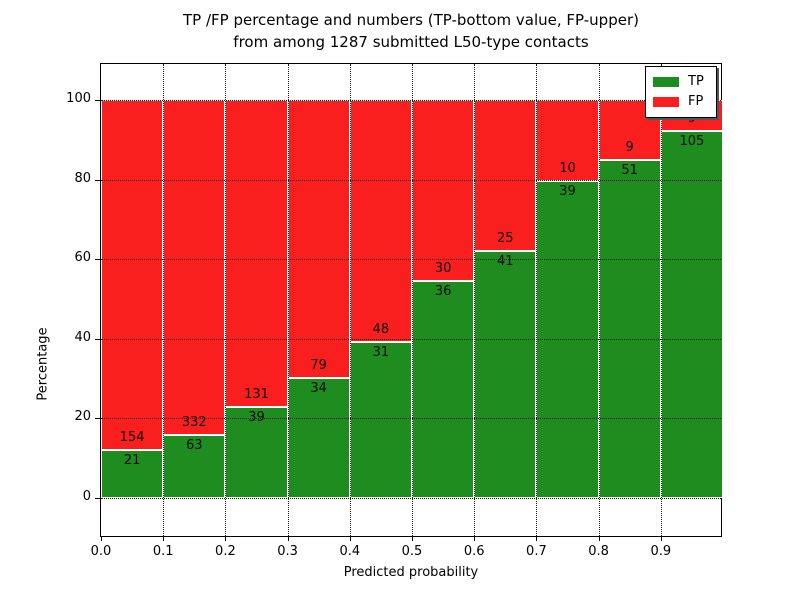 The image size is (800, 600). What do you see at coordinates (381, 352) in the screenshot?
I see `bar-count-tp: 31` at bounding box center [381, 352].